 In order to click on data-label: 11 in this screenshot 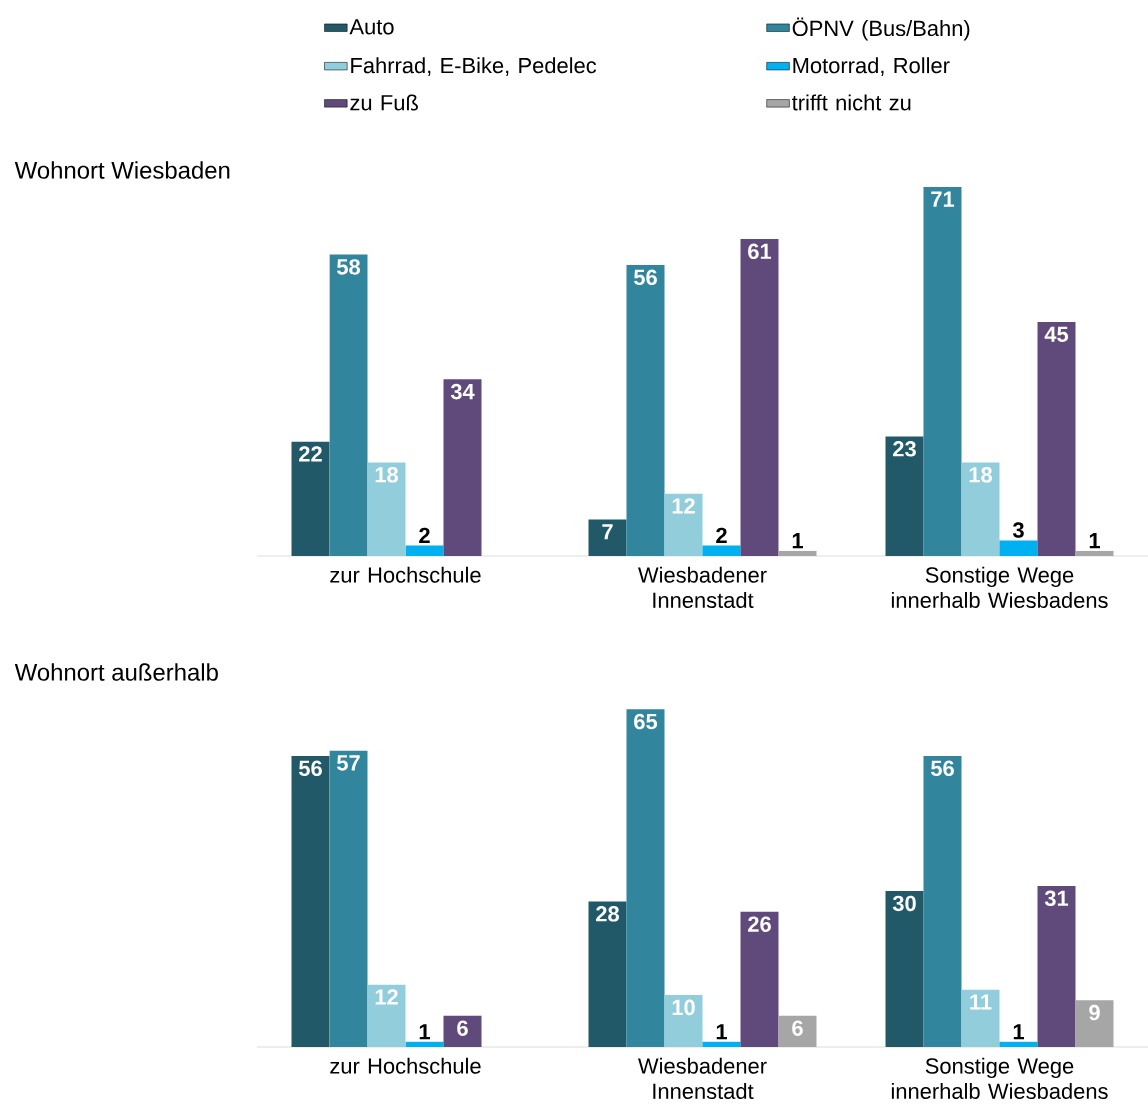, I will do `click(981, 1002)`.